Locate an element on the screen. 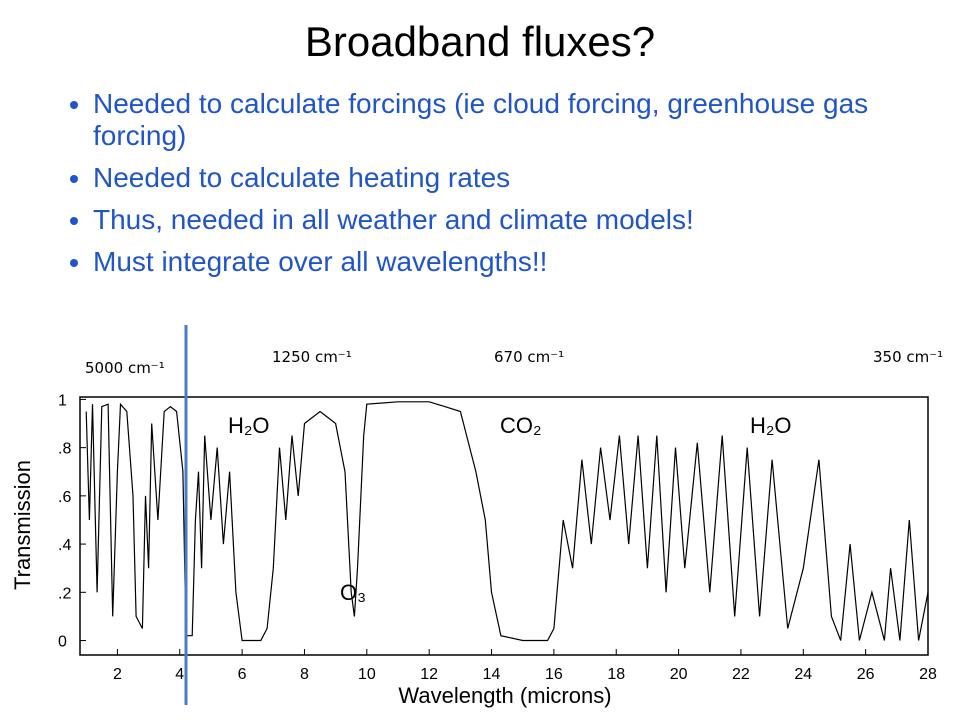 Image resolution: width=960 pixels, height=720 pixels. annotation: CO₂ is located at coordinates (521, 425).